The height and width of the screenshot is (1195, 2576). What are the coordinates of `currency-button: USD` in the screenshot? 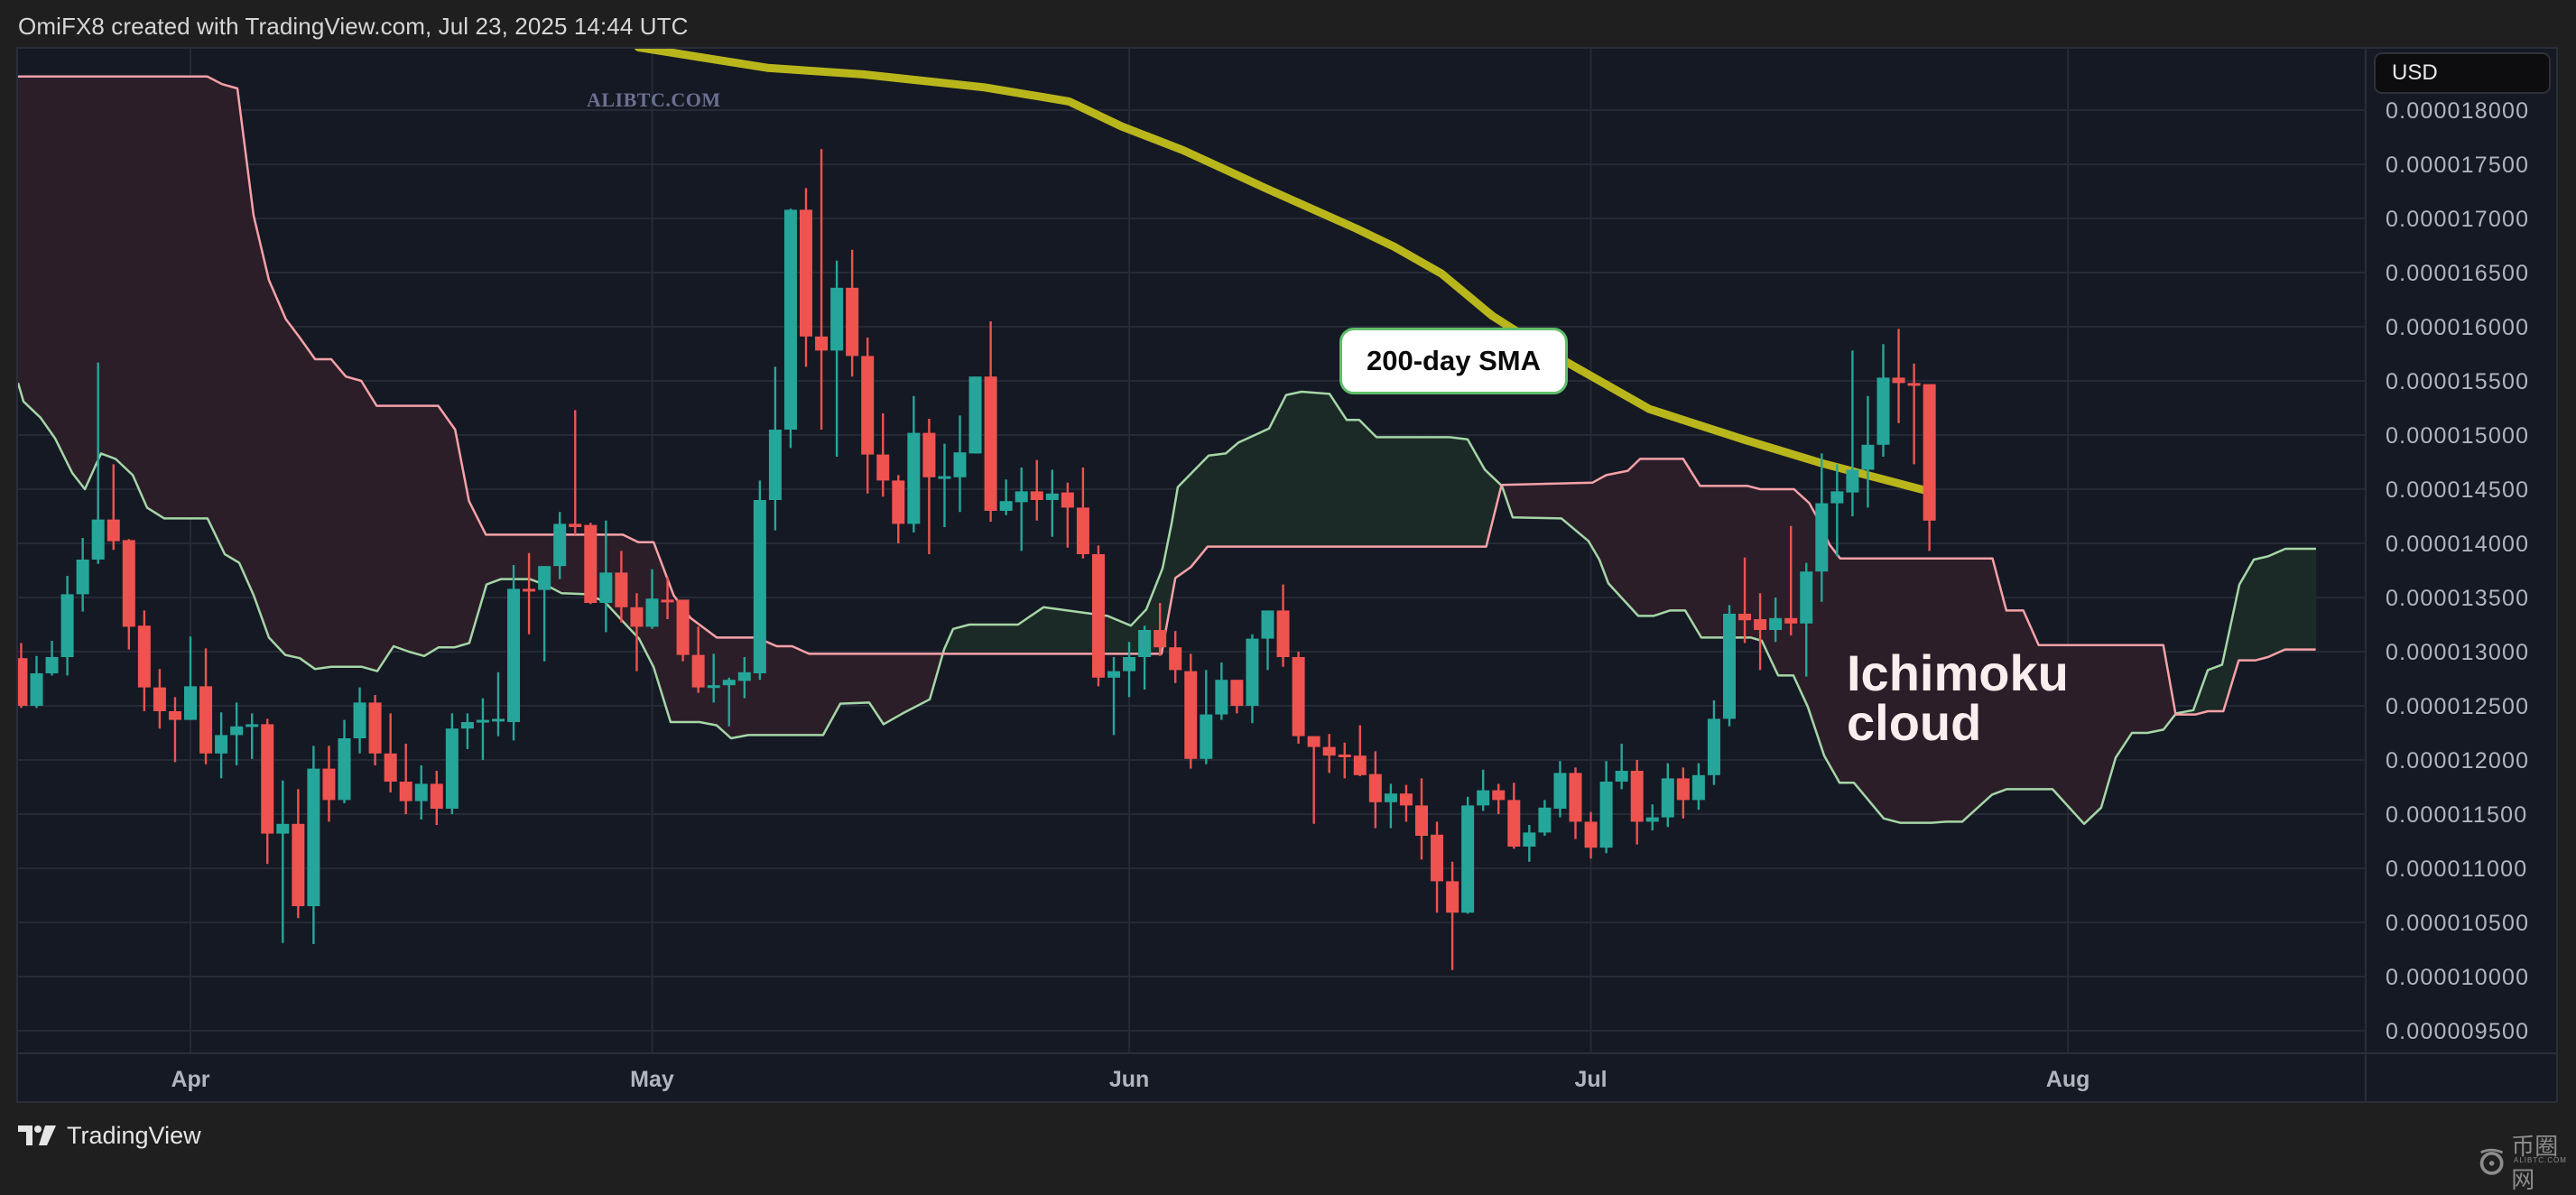 It's located at (2463, 73).